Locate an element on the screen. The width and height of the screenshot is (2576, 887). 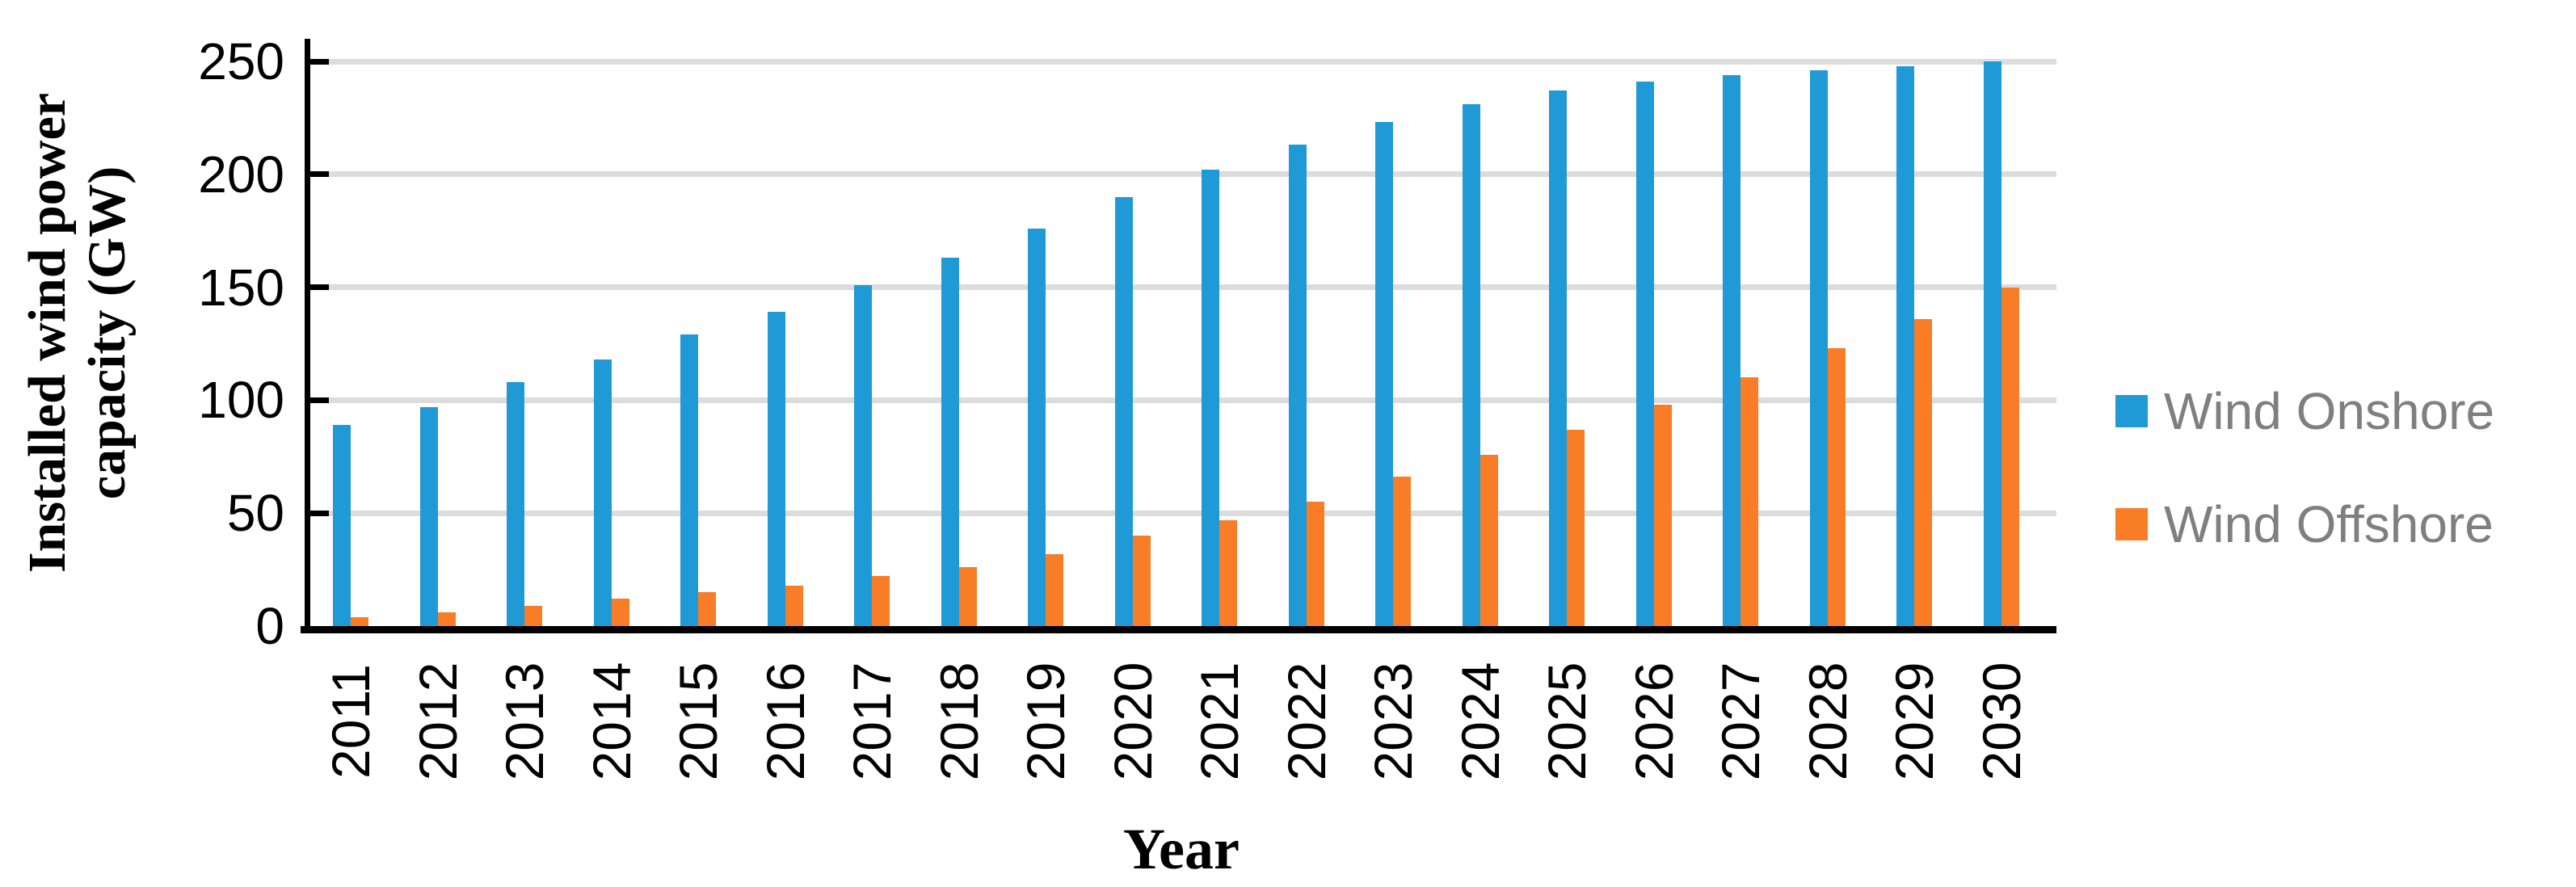
bar-wind-offshore-2025 is located at coordinates (1576, 527).